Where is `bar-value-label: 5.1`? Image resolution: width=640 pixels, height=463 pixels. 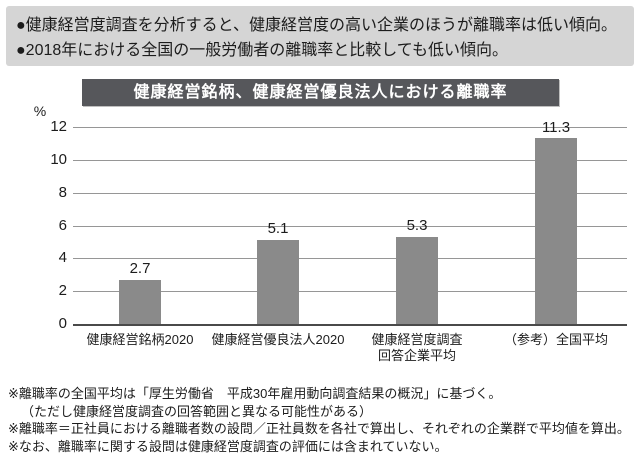 bar-value-label: 5.1 is located at coordinates (278, 229).